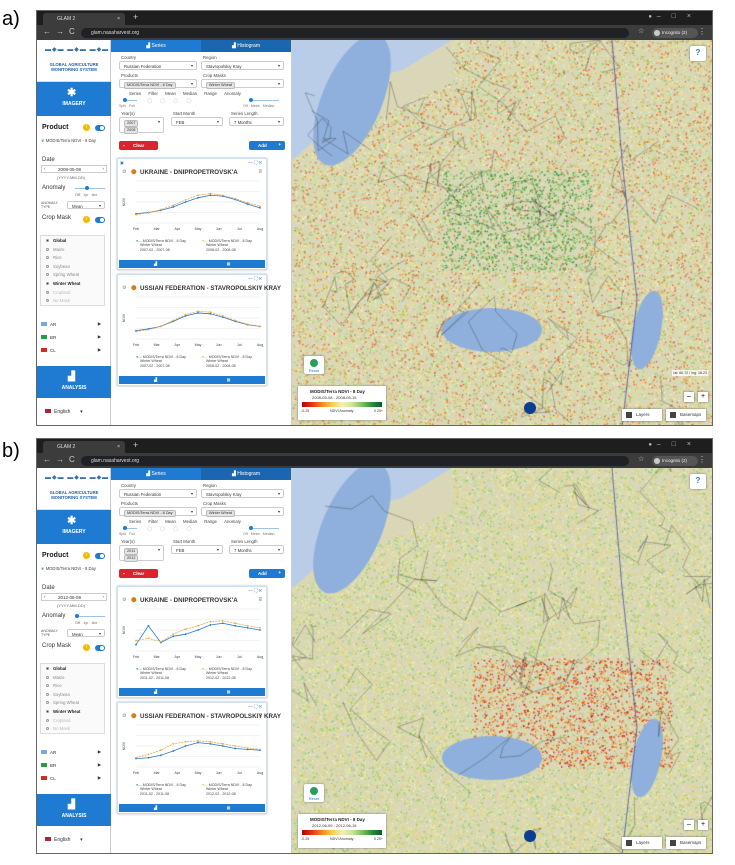 Image resolution: width=735 pixels, height=865 pixels. Describe the element at coordinates (131, 558) in the screenshot. I see `year-chip: 2012` at that location.